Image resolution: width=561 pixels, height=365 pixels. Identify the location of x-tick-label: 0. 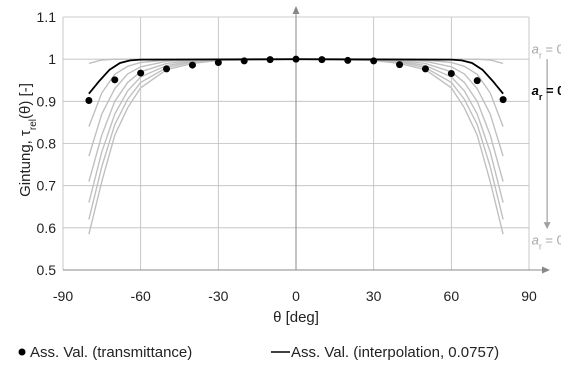
(296, 296).